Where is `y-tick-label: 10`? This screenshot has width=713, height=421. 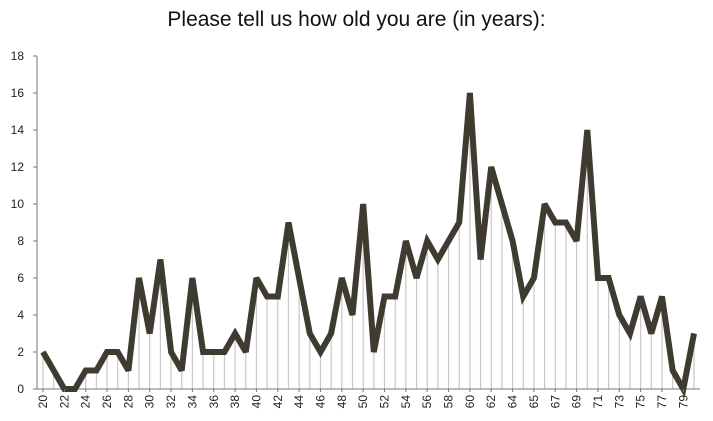
y-tick-label: 10 is located at coordinates (18, 204).